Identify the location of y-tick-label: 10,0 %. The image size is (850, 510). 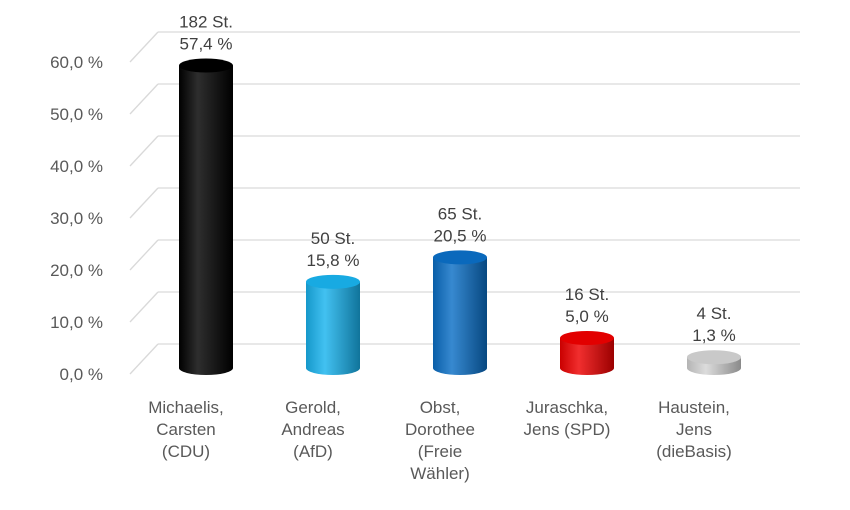
(76, 322).